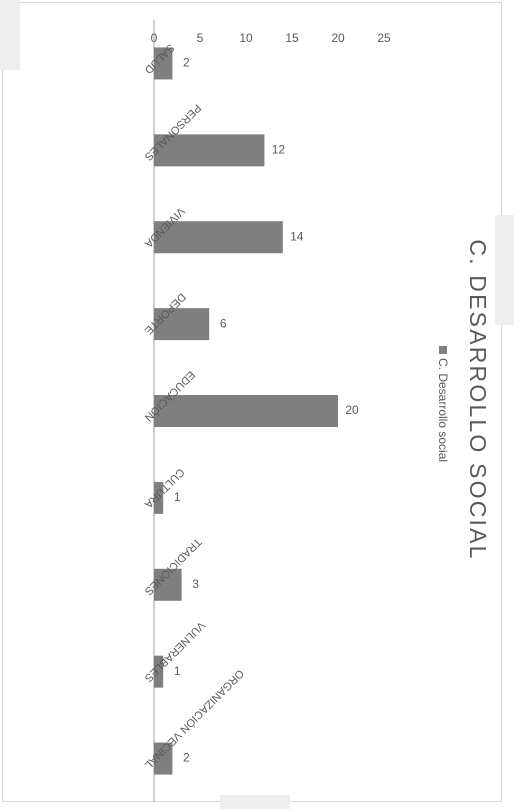  What do you see at coordinates (223, 323) in the screenshot?
I see `data-label: 6` at bounding box center [223, 323].